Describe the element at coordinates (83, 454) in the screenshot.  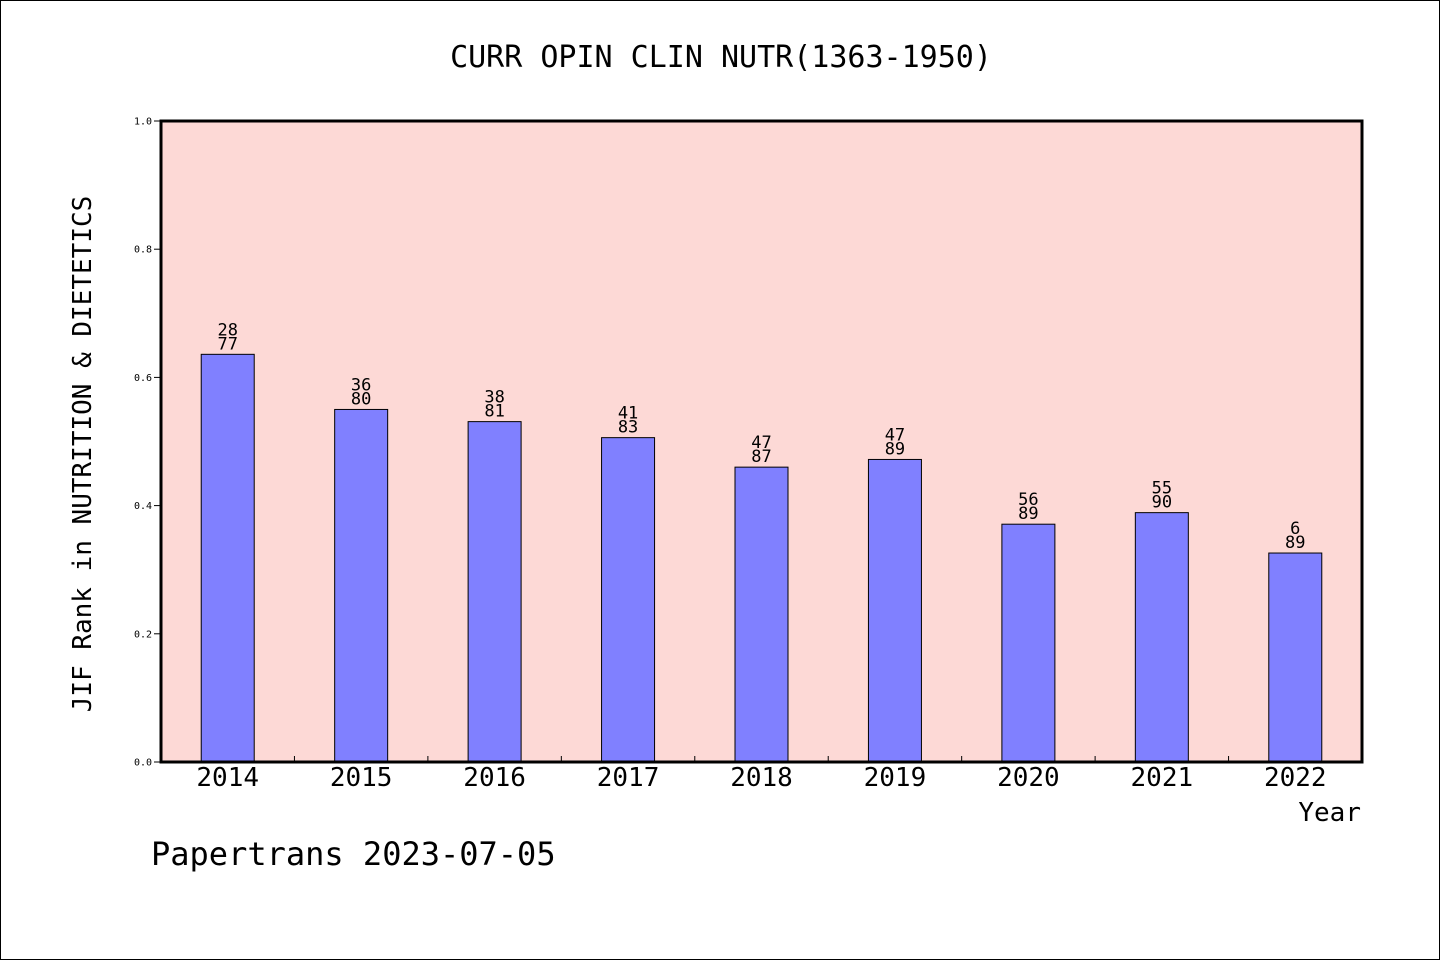
I see `y-axis-label: JIF Rank in NUTRITION & DIETETICS` at that location.